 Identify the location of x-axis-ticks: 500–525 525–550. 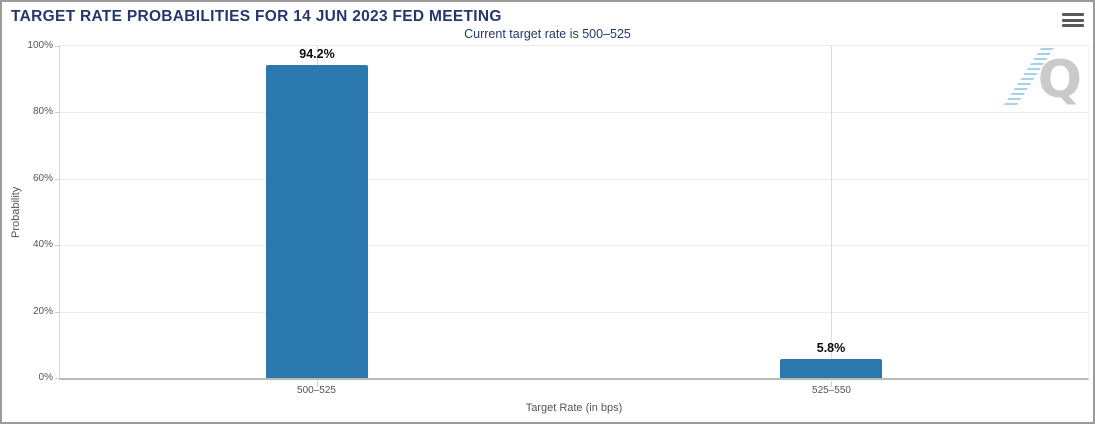
(574, 391).